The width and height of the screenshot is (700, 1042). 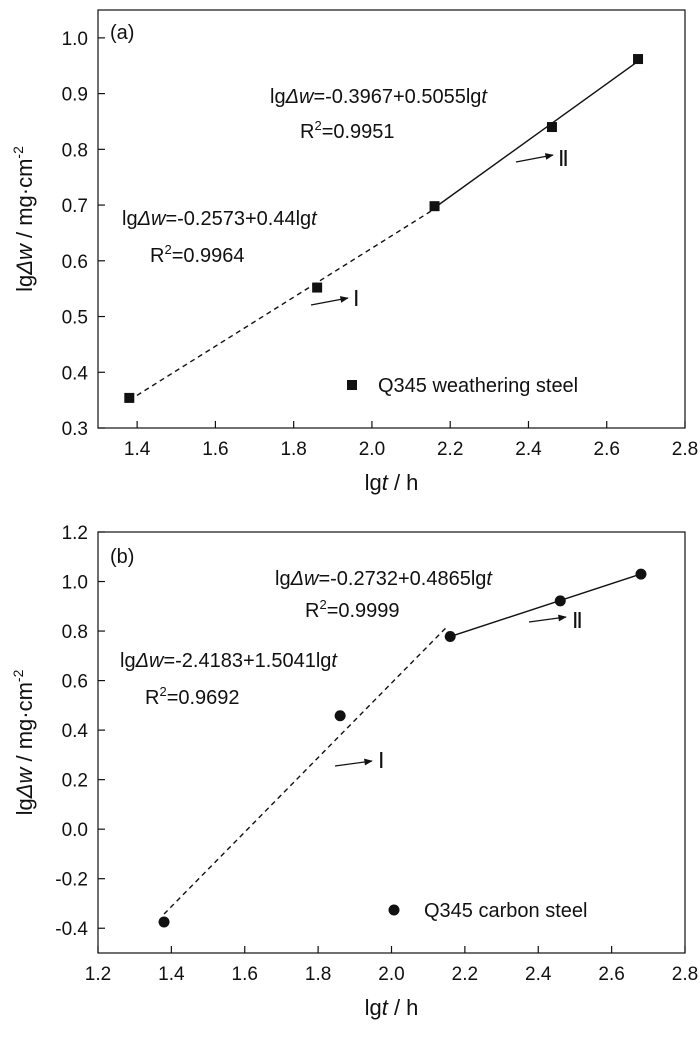 I want to click on legend-label: Q345 weathering steel, so click(x=478, y=386).